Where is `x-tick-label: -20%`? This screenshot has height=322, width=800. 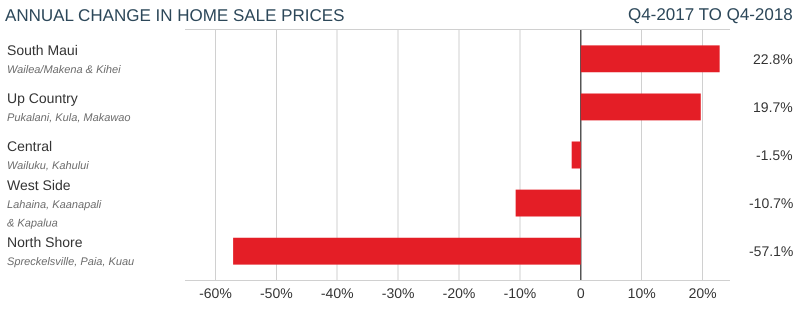 x-tick-label: -20% is located at coordinates (459, 292).